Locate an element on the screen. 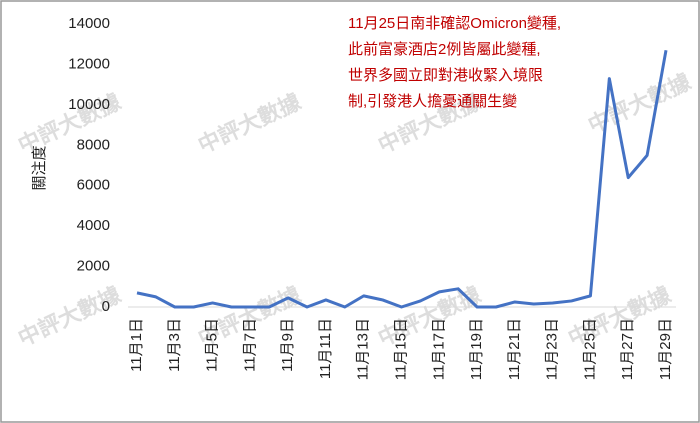 This screenshot has width=700, height=423. annotation: 此前富豪酒店2例皆屬此變種, is located at coordinates (444, 49).